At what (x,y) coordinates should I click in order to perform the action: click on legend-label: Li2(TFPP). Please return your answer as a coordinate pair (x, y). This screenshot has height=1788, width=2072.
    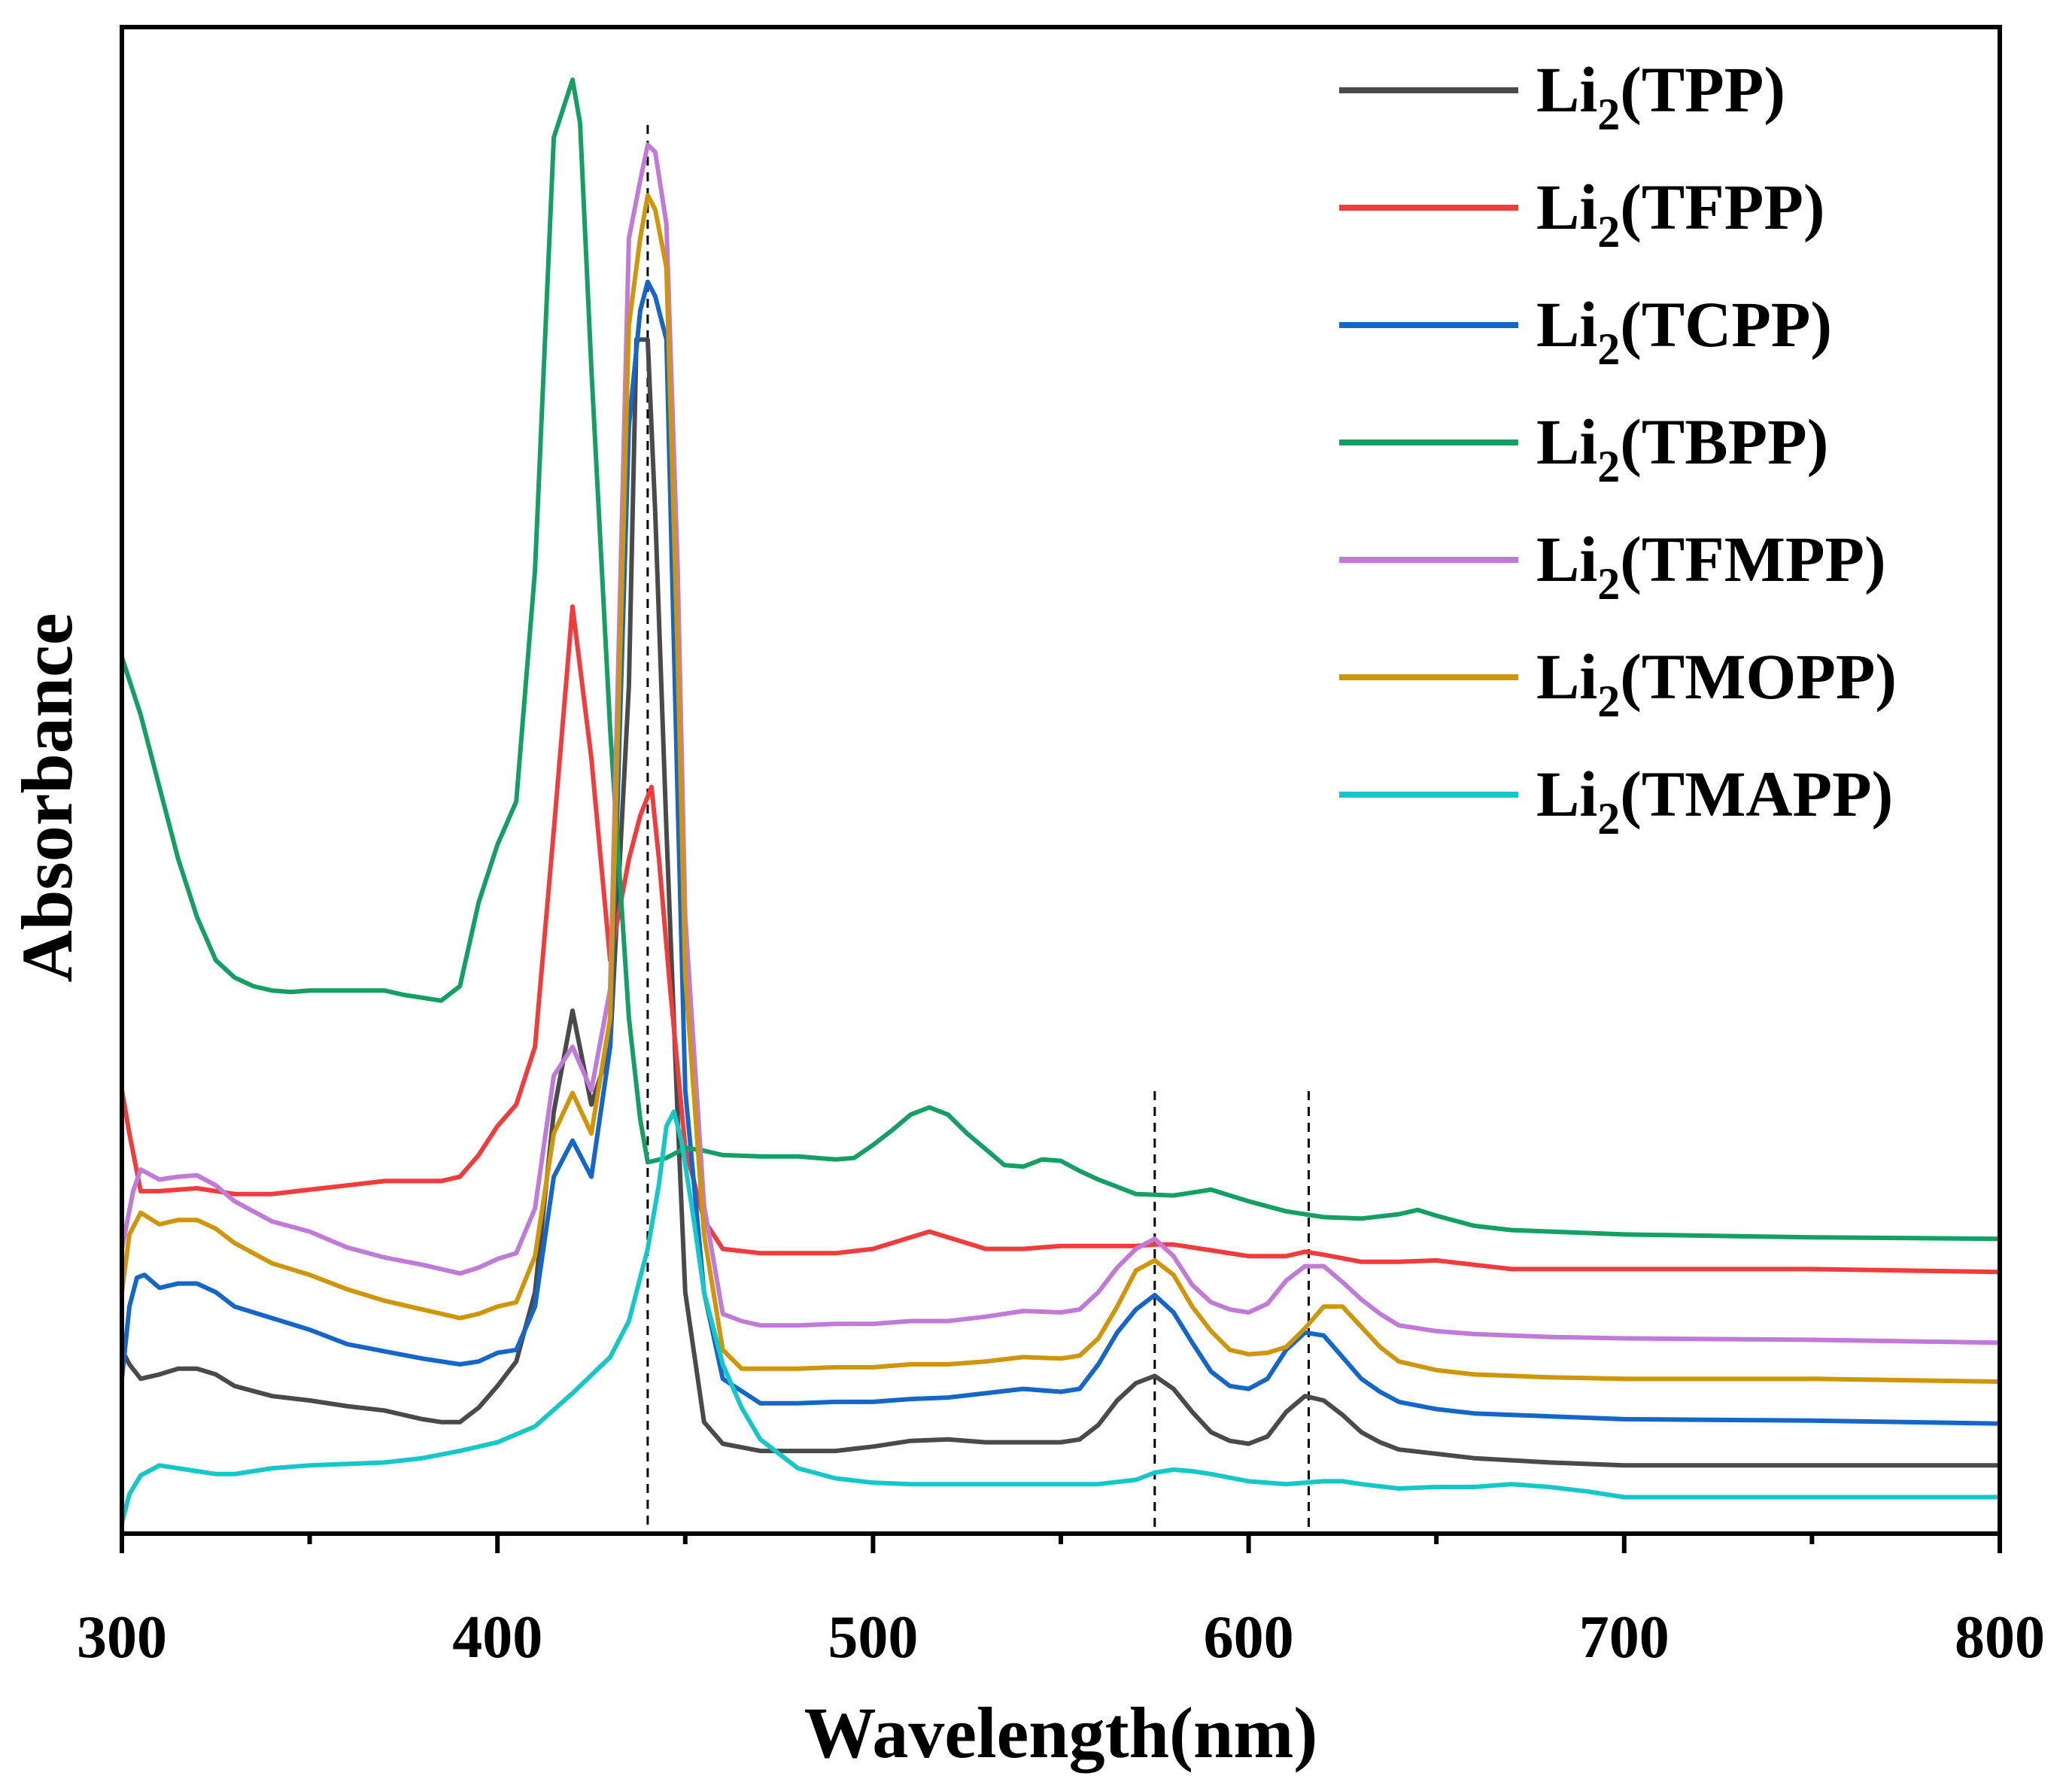
    Looking at the image, I should click on (1680, 214).